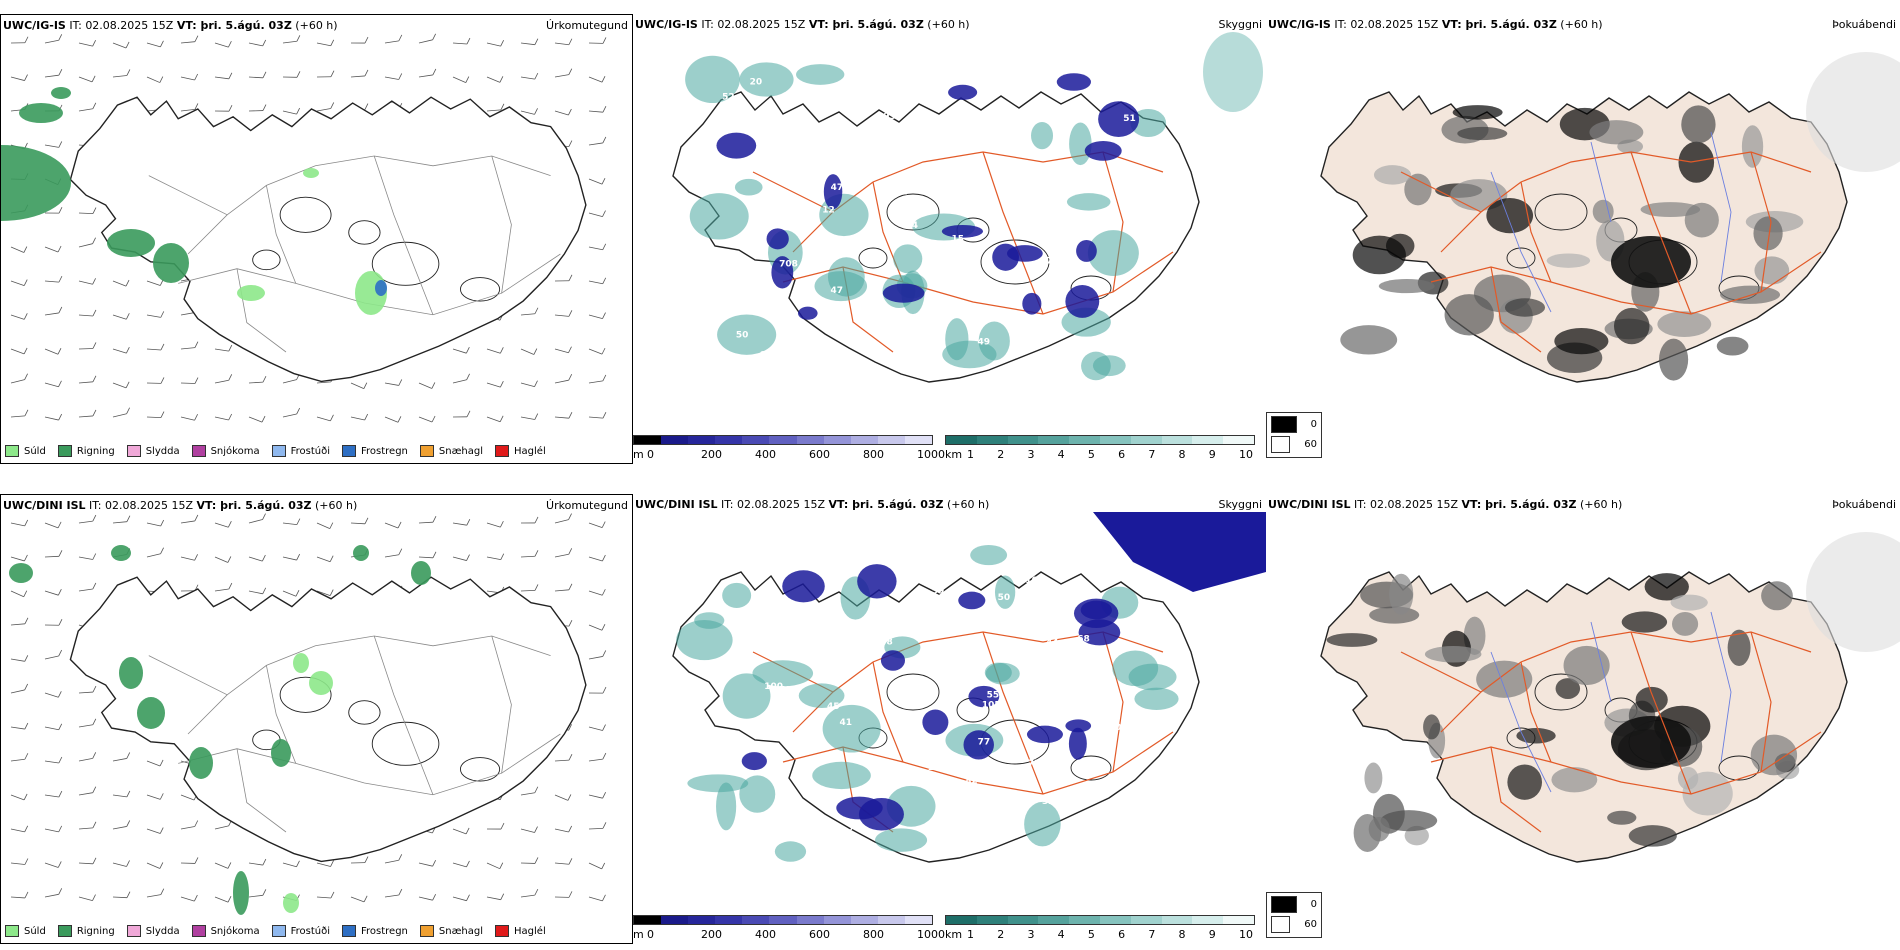 This screenshot has height=950, width=1900. I want to click on cloud-base-value: 52, so click(728, 97).